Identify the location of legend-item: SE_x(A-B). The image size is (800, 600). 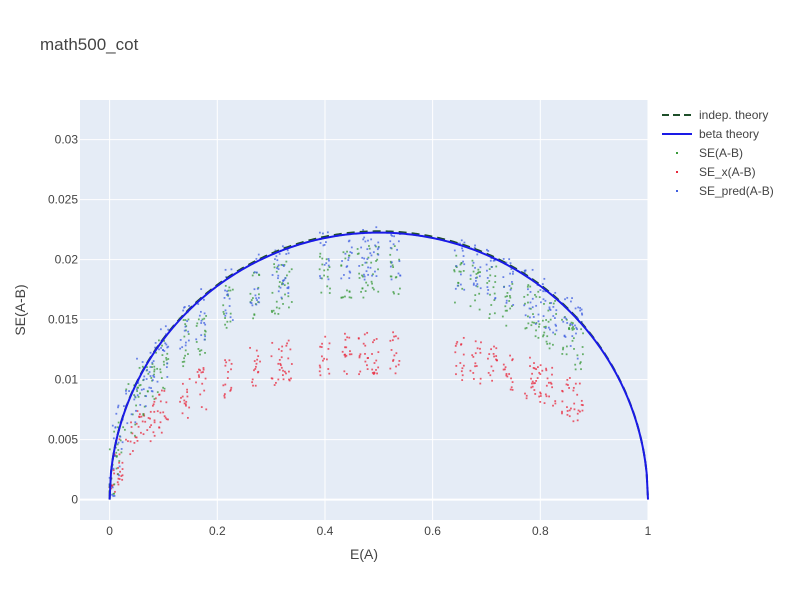
(716, 172).